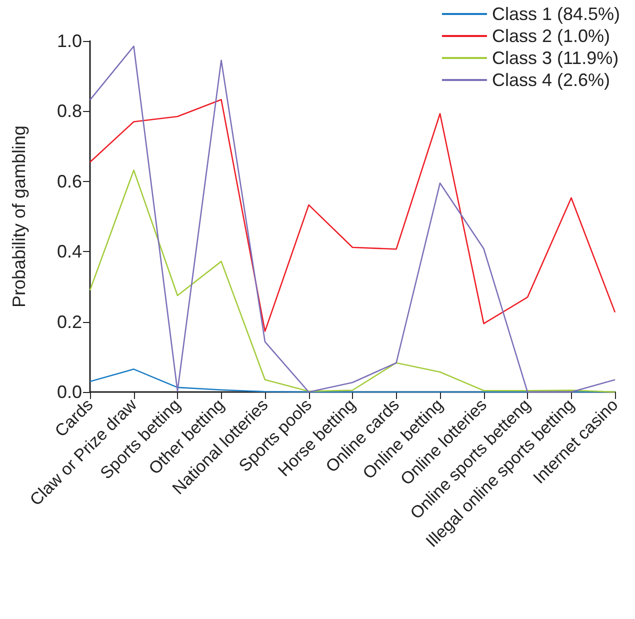 The image size is (635, 619). Describe the element at coordinates (69, 111) in the screenshot. I see `y-tick-label: 0.8` at that location.